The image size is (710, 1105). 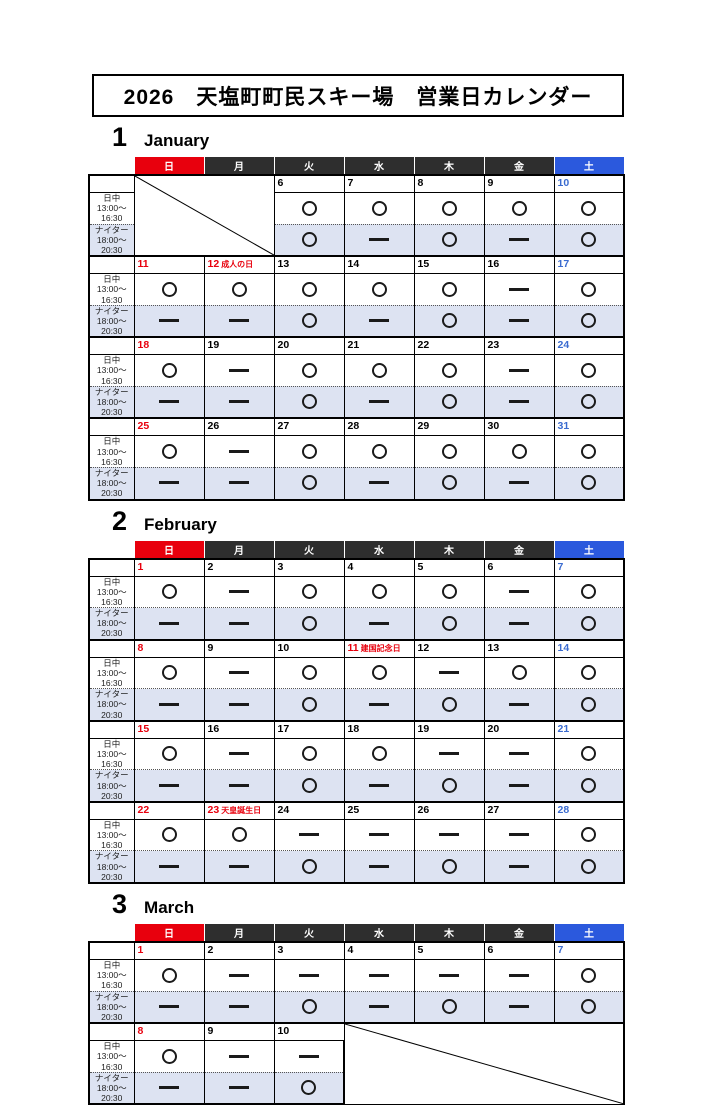 What do you see at coordinates (350, 950) in the screenshot?
I see `date-number: 4` at bounding box center [350, 950].